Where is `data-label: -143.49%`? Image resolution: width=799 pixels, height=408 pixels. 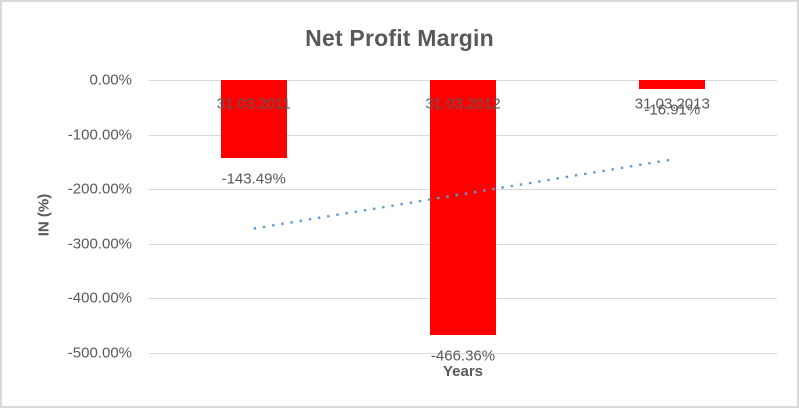 data-label: -143.49% is located at coordinates (253, 179).